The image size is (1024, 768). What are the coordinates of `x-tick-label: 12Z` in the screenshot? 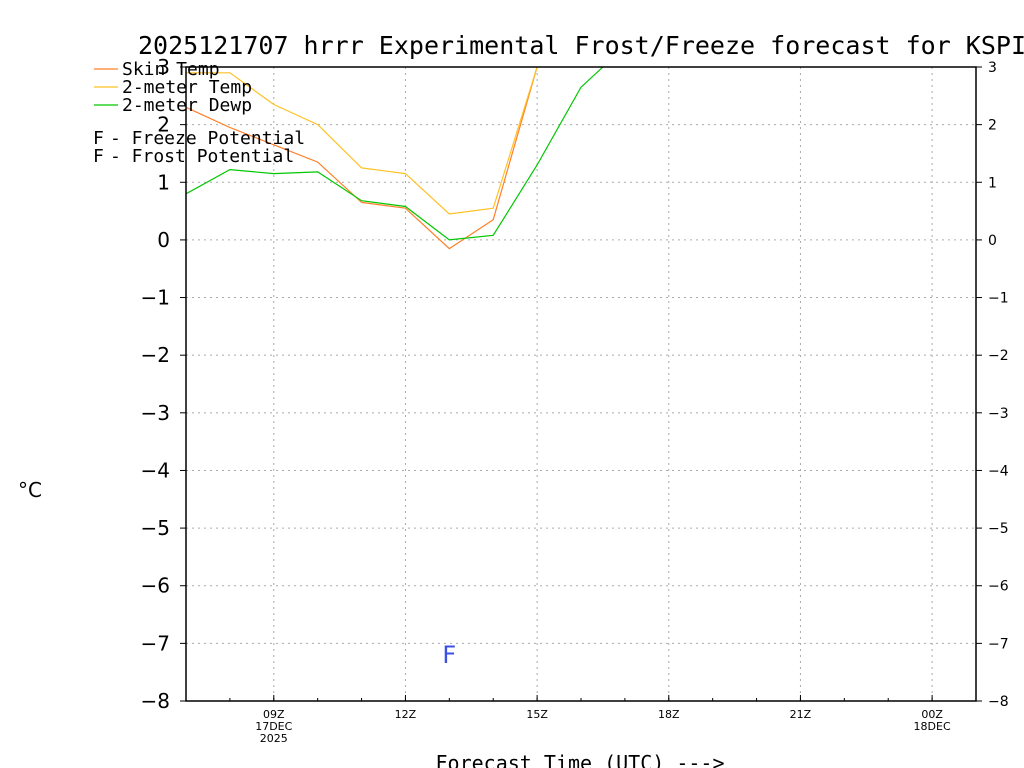 It's located at (406, 714).